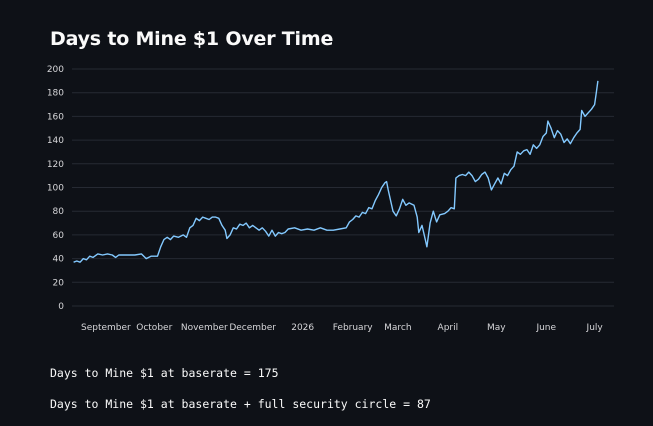  I want to click on y-tick-label: 100, so click(55, 189).